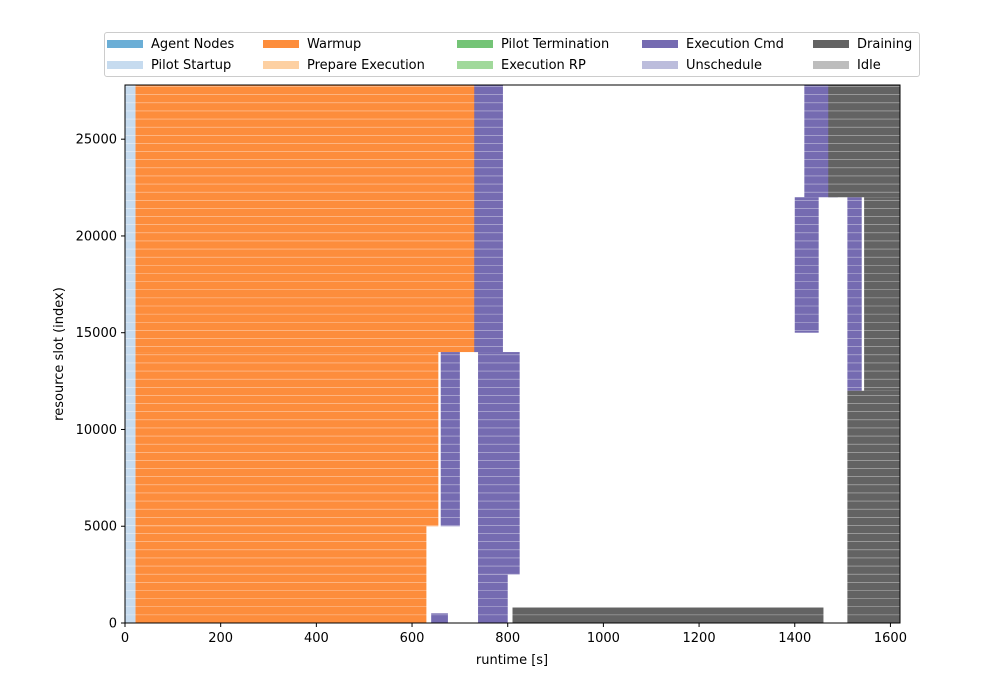 This screenshot has width=1000, height=700. I want to click on legend-label: Warmup, so click(334, 44).